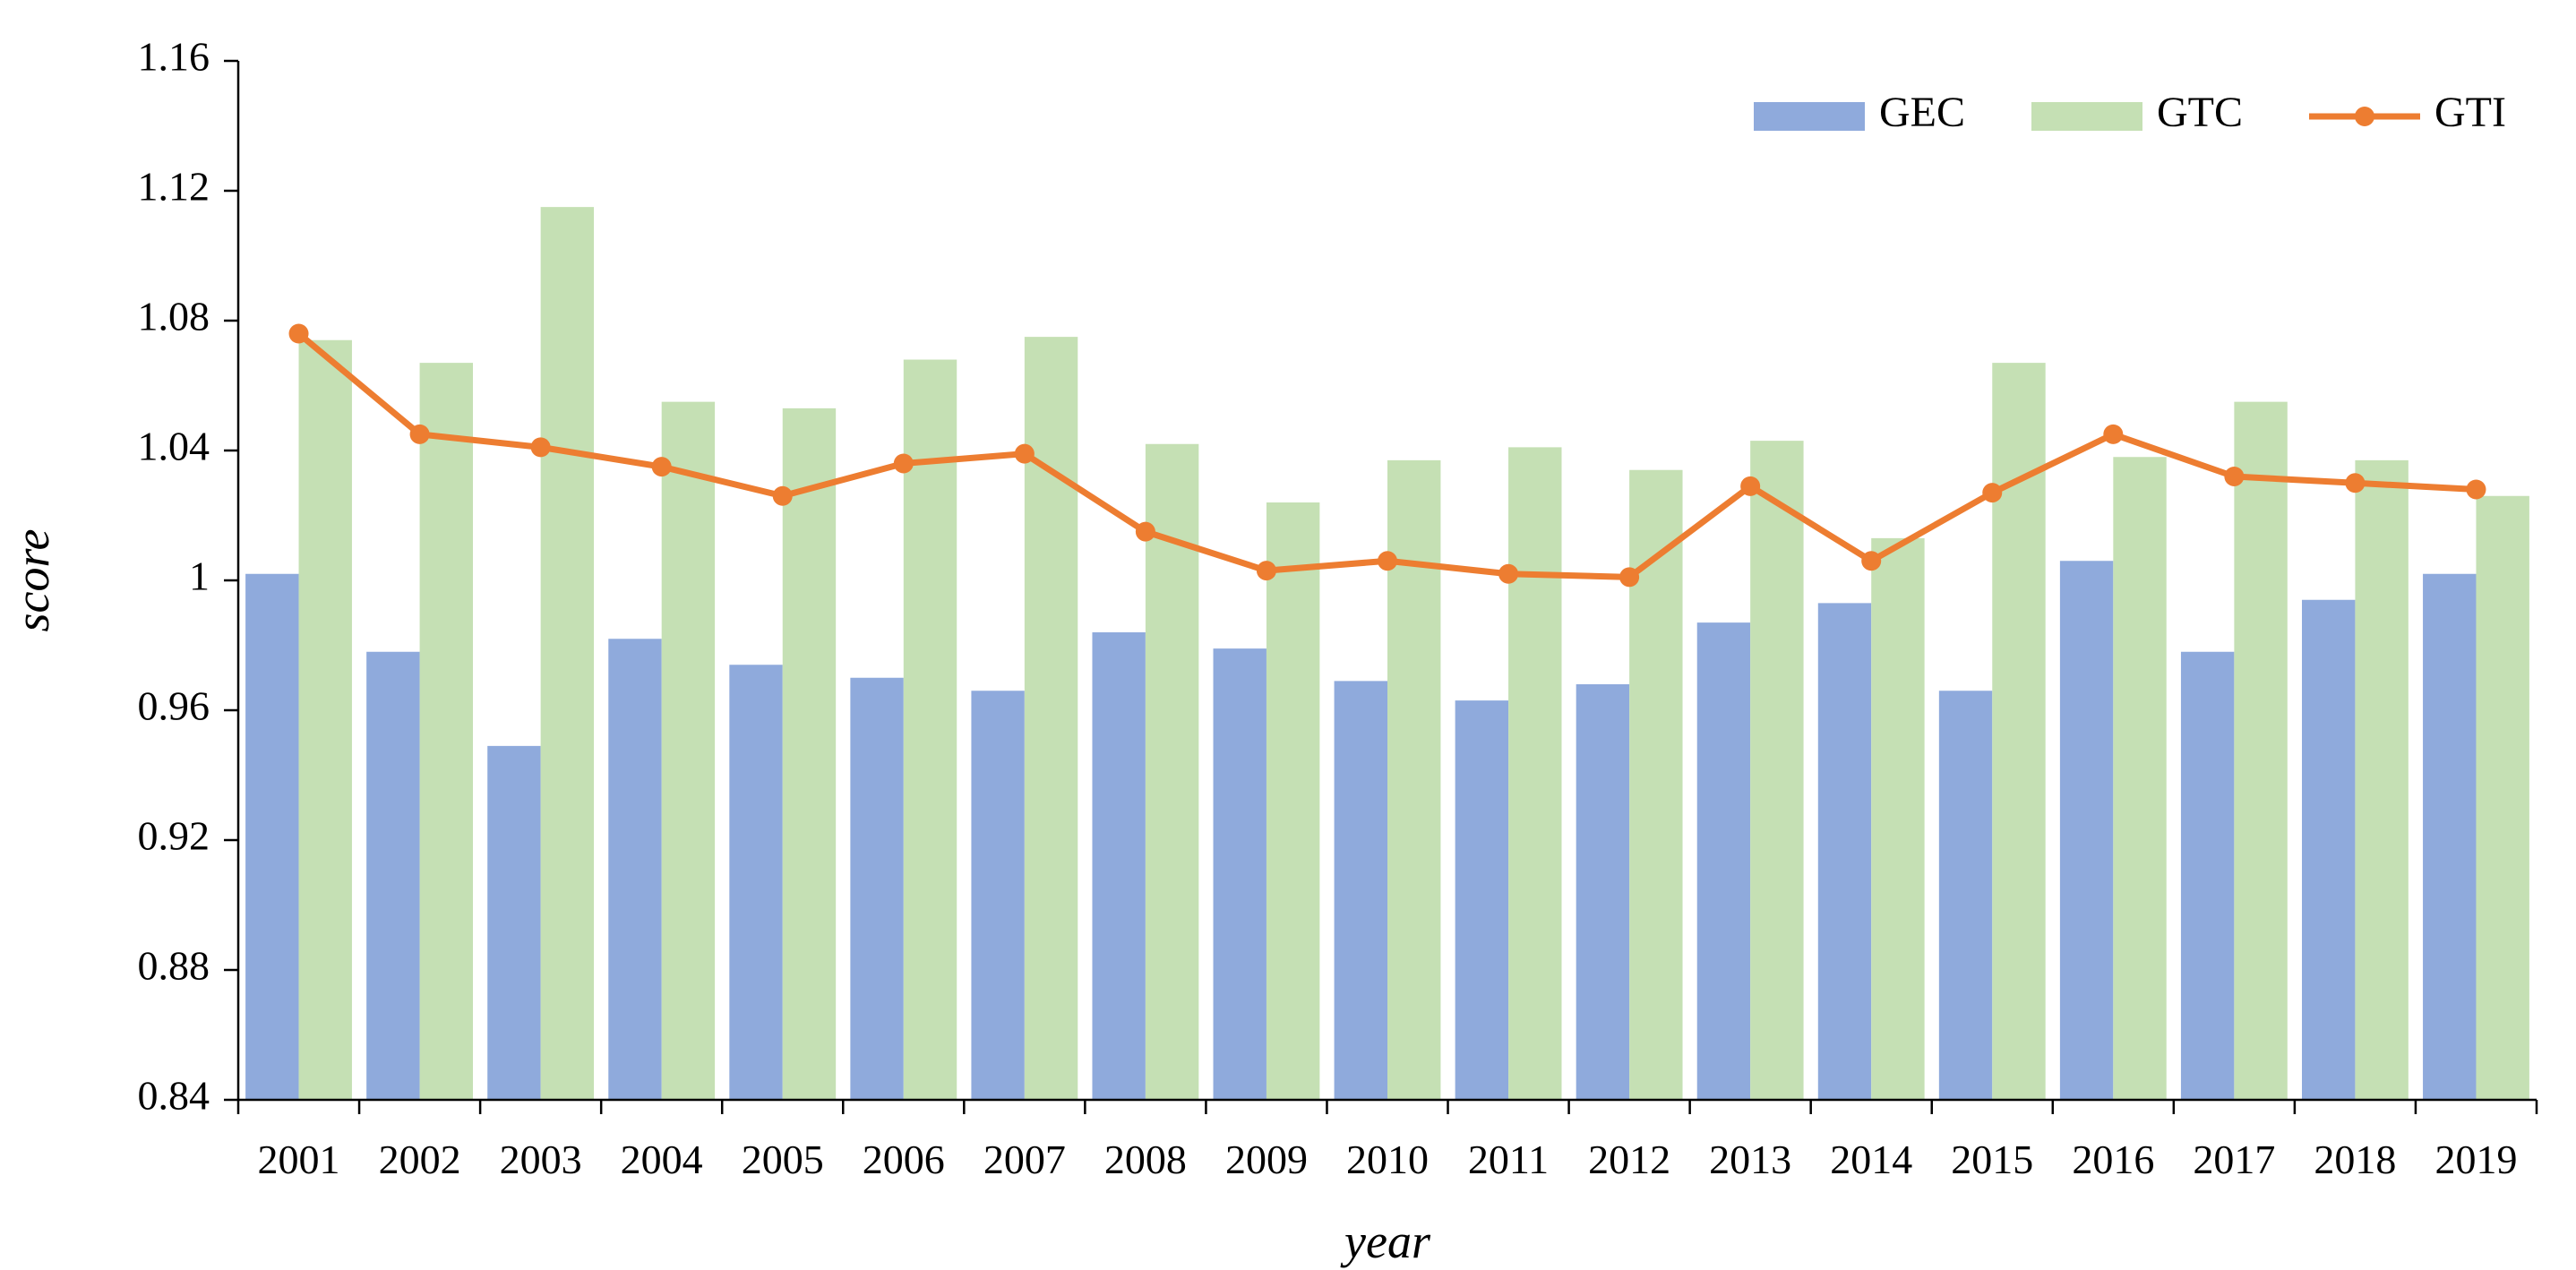 The width and height of the screenshot is (2576, 1270). I want to click on x-tick-label: 2013, so click(1750, 1159).